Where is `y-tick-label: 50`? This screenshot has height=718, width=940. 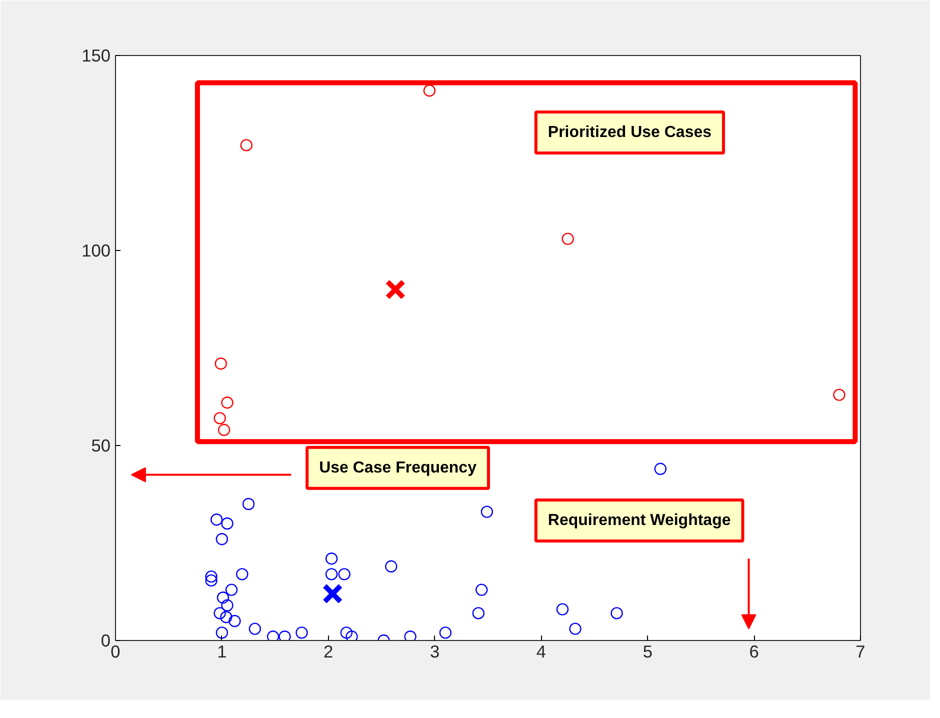 y-tick-label: 50 is located at coordinates (101, 446).